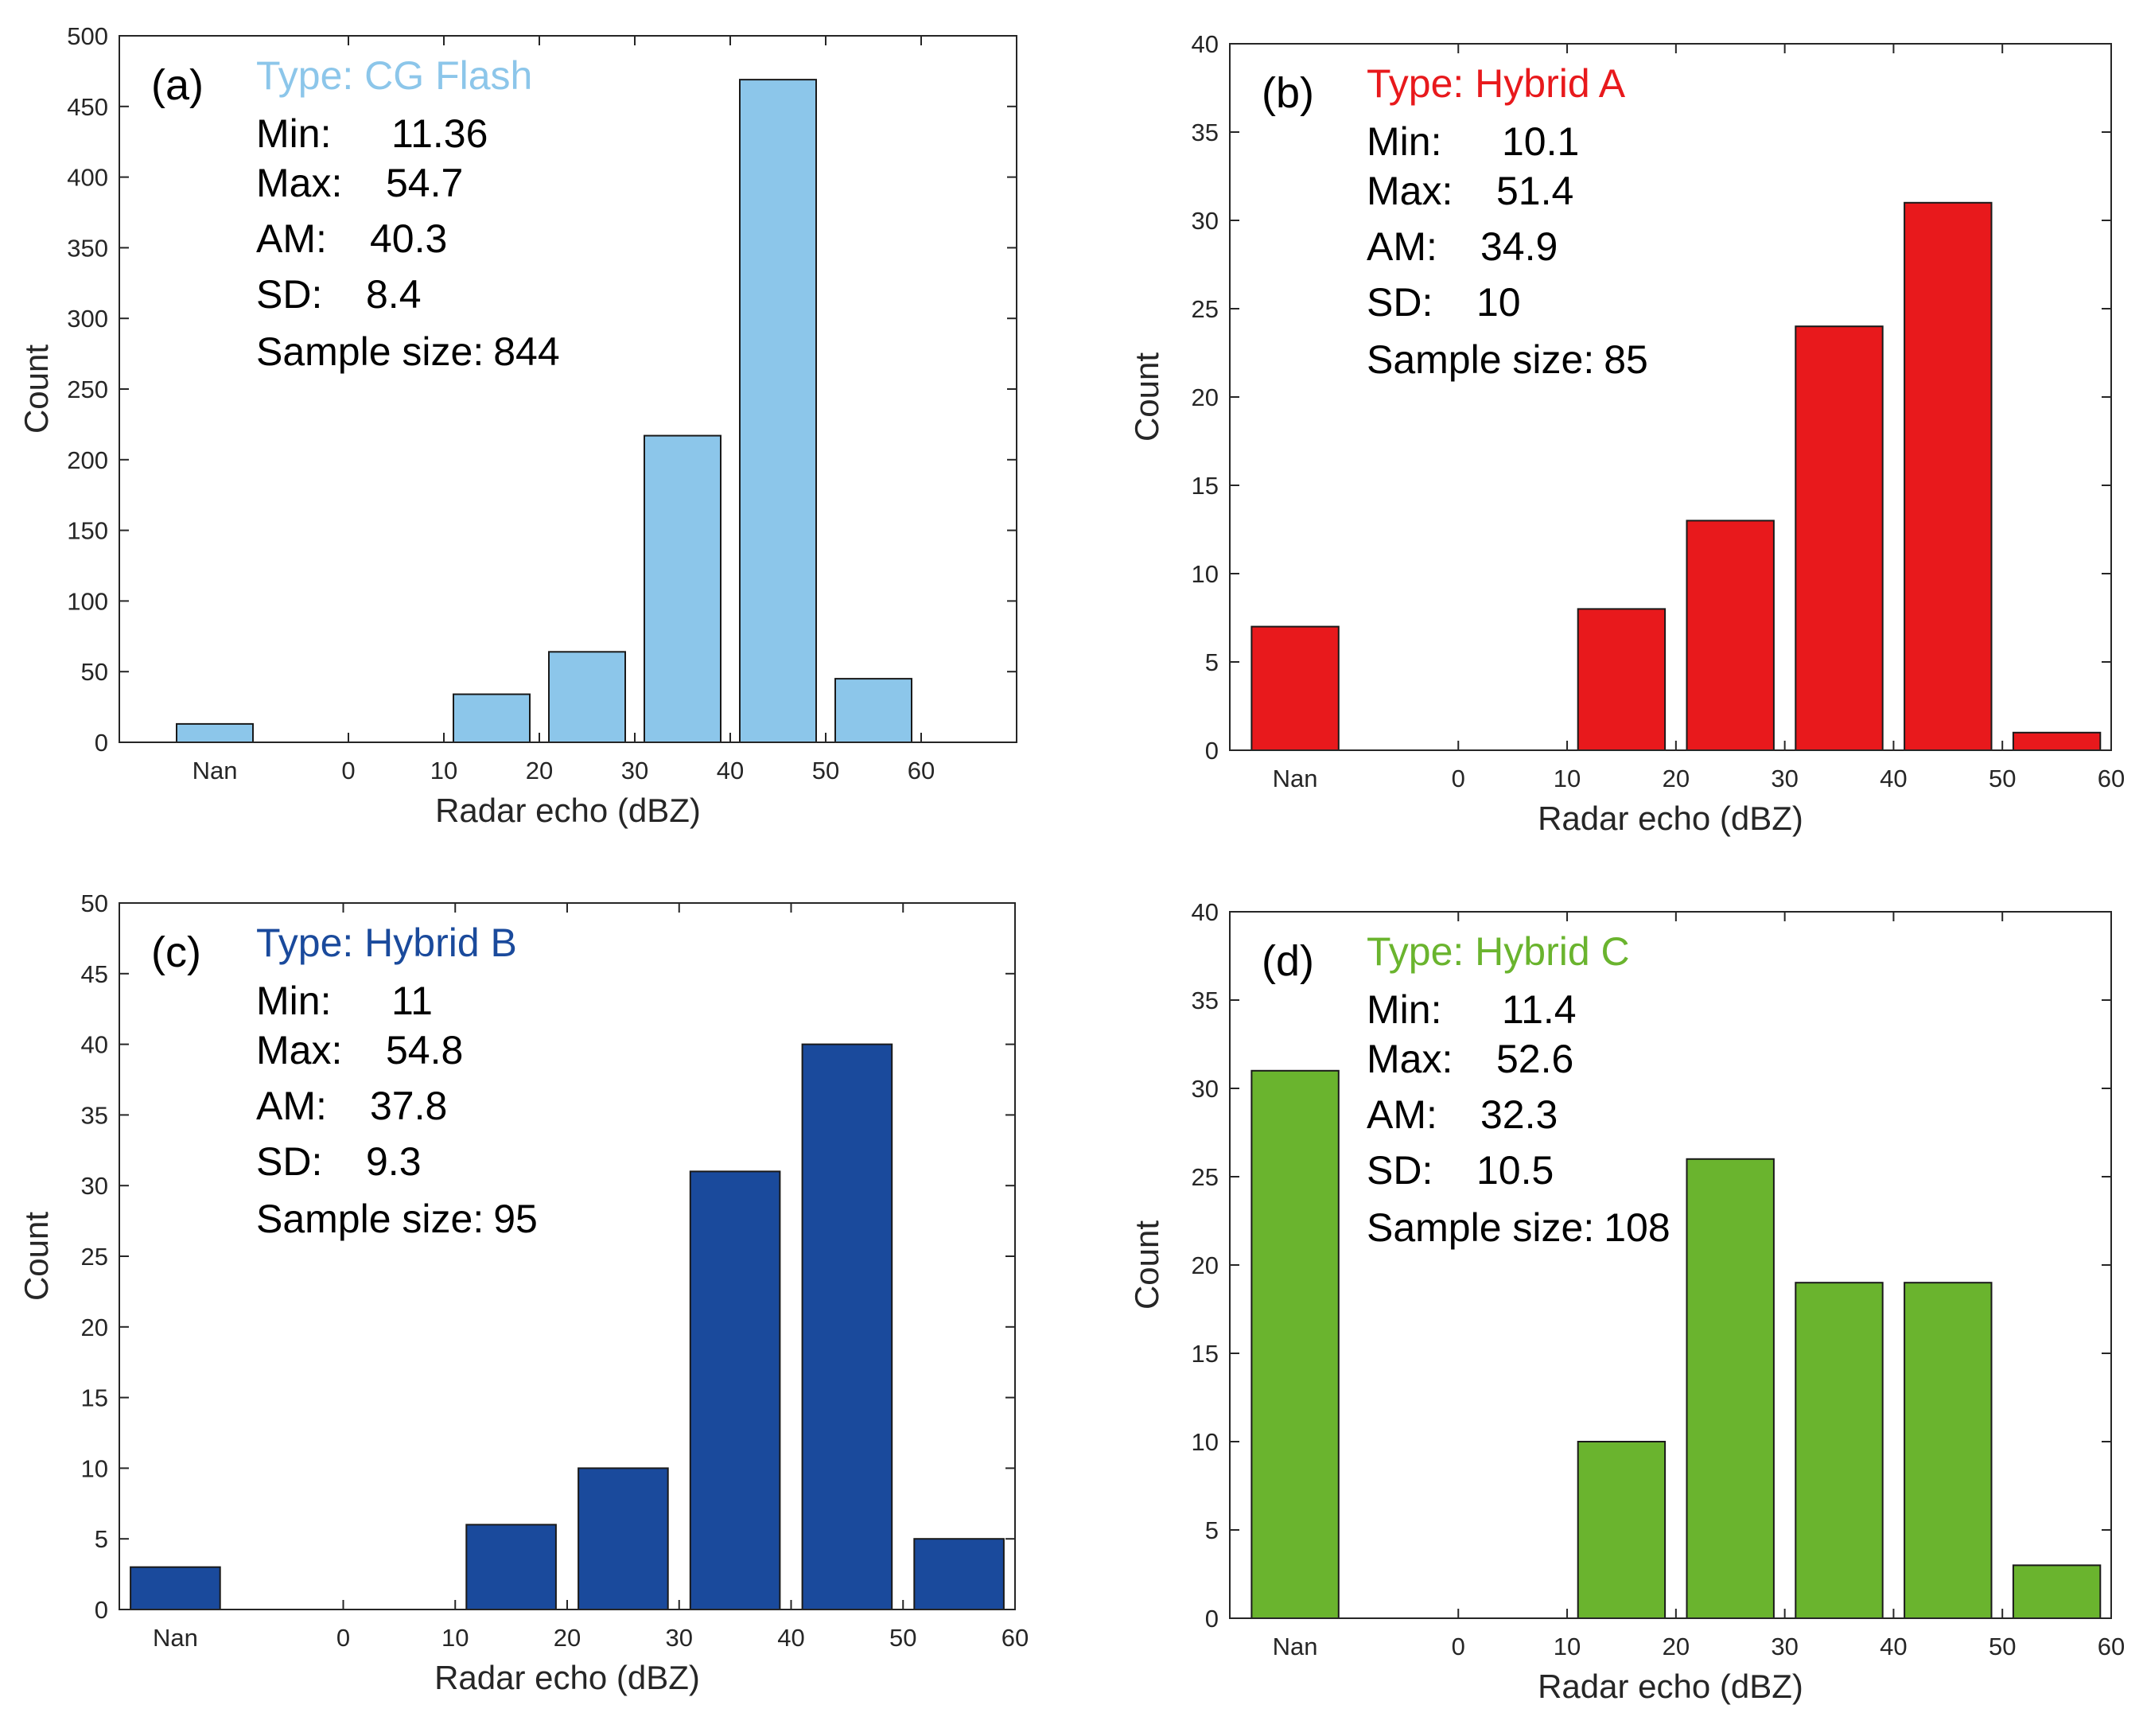 Image resolution: width=2143 pixels, height=1736 pixels. Describe the element at coordinates (95, 672) in the screenshot. I see `y-tick-label: 50` at that location.